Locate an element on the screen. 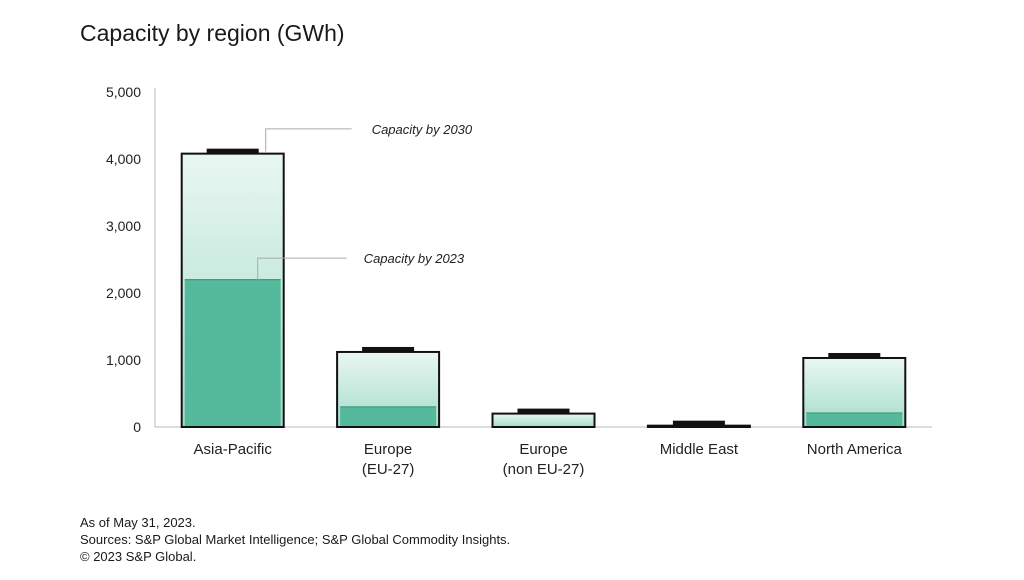 The image size is (1024, 580). bar-outline is located at coordinates (698, 426).